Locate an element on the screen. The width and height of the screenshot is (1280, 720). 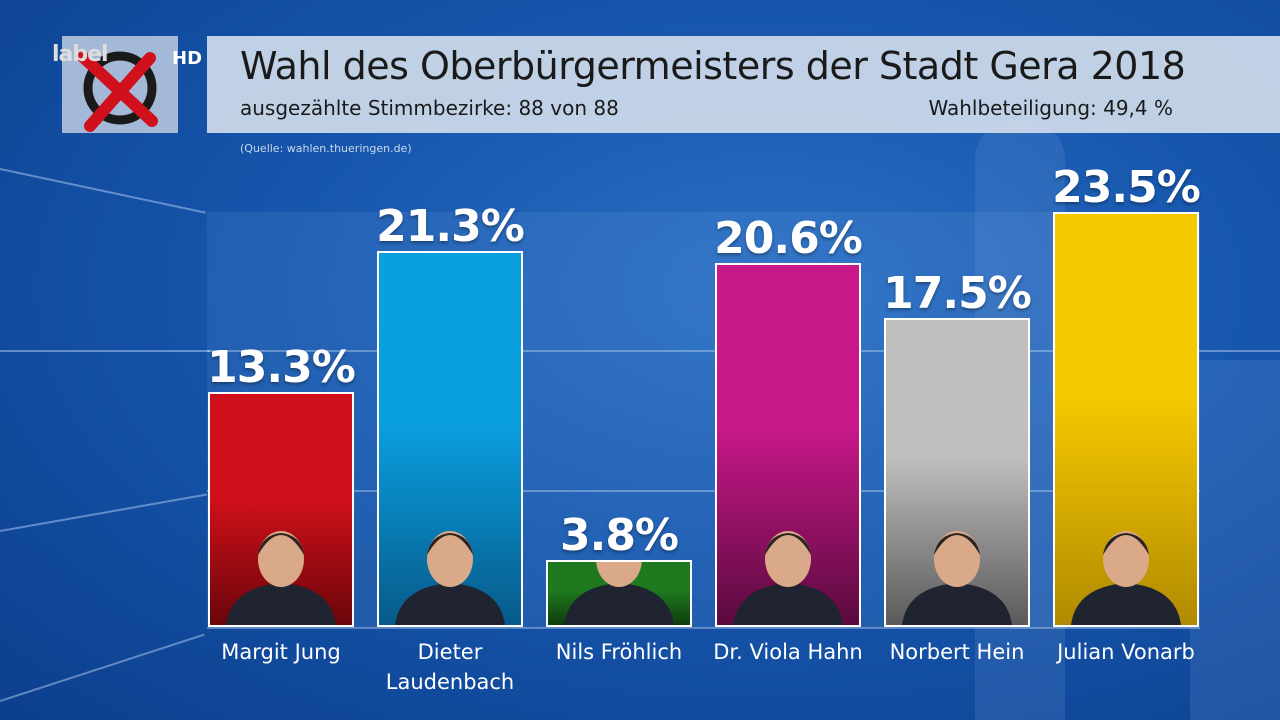
category-label: Julian Vonarb is located at coordinates (1126, 652).